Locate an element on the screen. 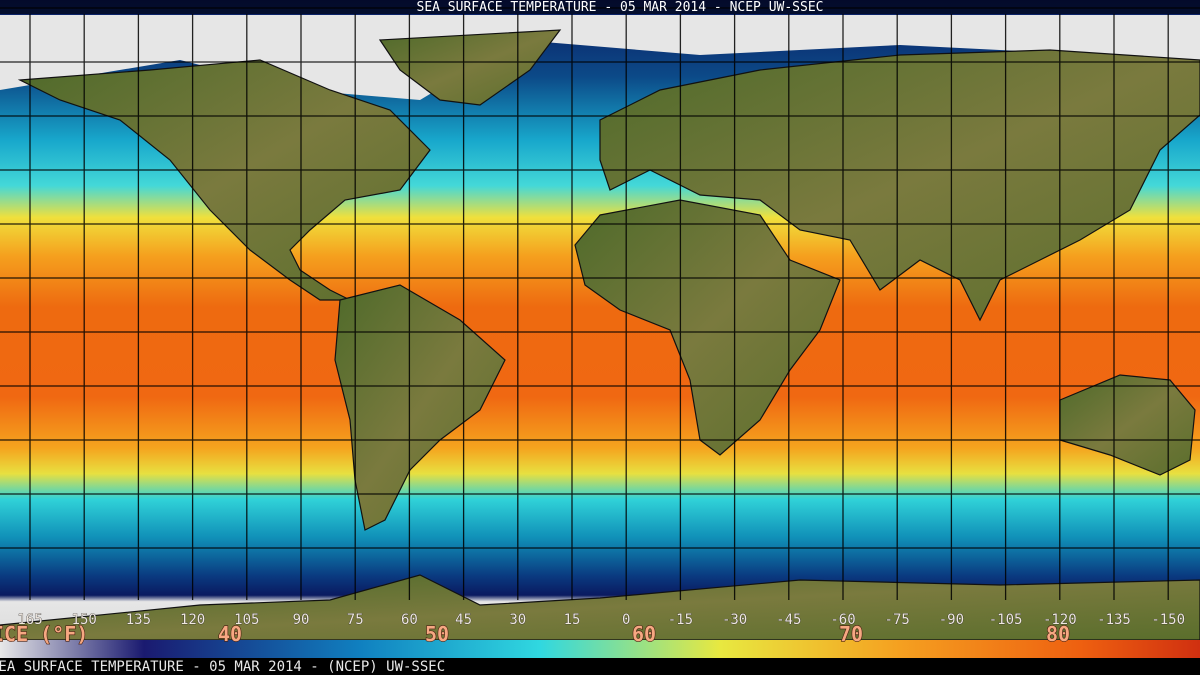 The height and width of the screenshot is (675, 1200). longitude-label: -90 is located at coordinates (951, 620).